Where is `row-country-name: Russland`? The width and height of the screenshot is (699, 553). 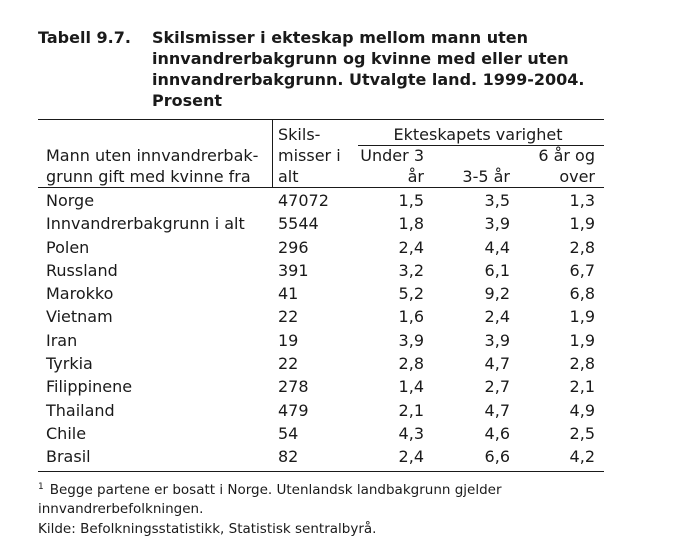 row-country-name: Russland is located at coordinates (82, 270).